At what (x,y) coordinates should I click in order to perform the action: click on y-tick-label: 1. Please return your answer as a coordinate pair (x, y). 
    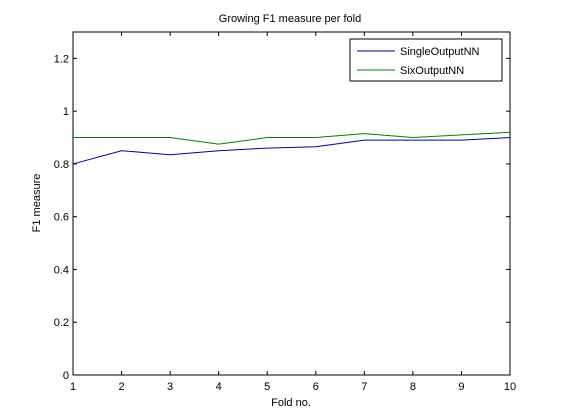
    Looking at the image, I should click on (66, 112).